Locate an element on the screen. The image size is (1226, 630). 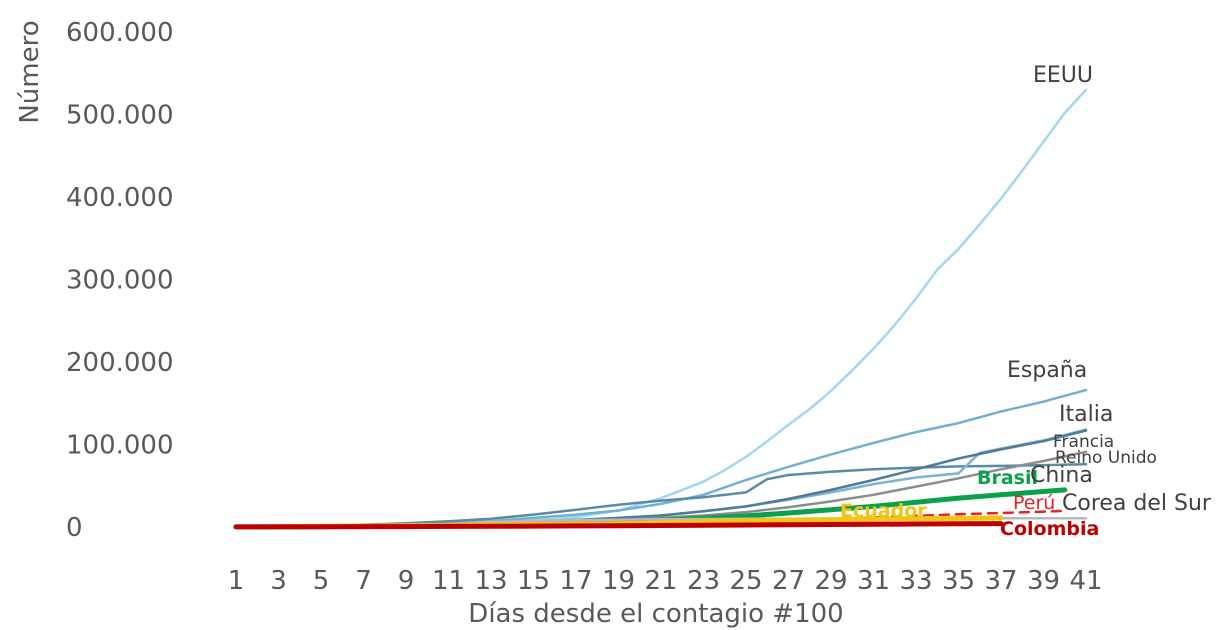
x-tick-label: 9 is located at coordinates (406, 581).